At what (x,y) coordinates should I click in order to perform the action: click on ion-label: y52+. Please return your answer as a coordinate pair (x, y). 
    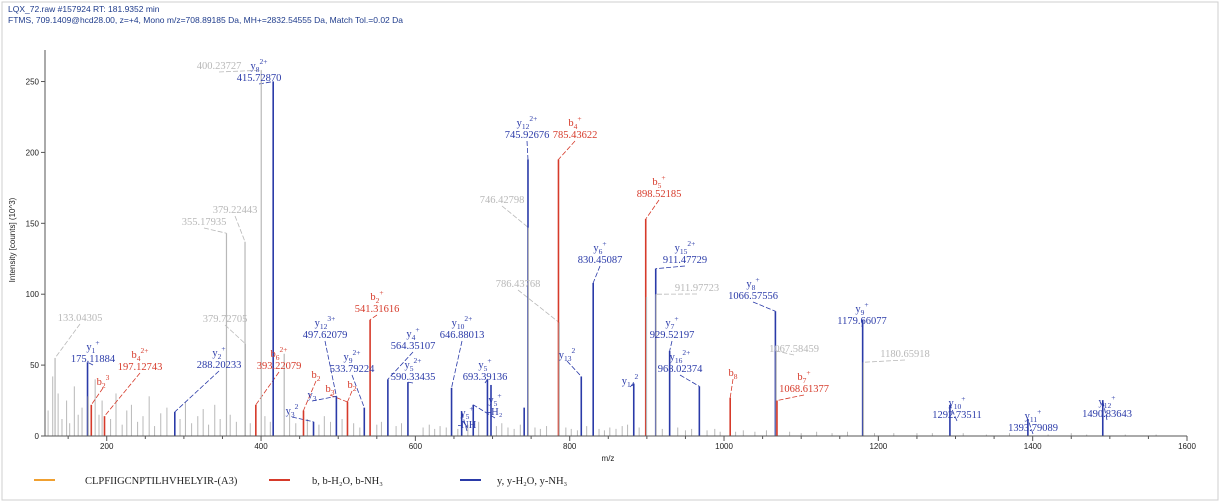
    Looking at the image, I should click on (413, 364).